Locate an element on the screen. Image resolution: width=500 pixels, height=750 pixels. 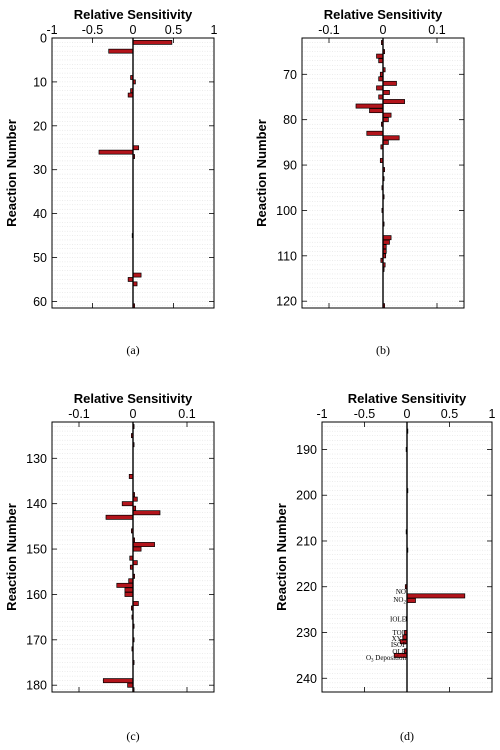
y-tick-label: 100 is located at coordinates (286, 211).